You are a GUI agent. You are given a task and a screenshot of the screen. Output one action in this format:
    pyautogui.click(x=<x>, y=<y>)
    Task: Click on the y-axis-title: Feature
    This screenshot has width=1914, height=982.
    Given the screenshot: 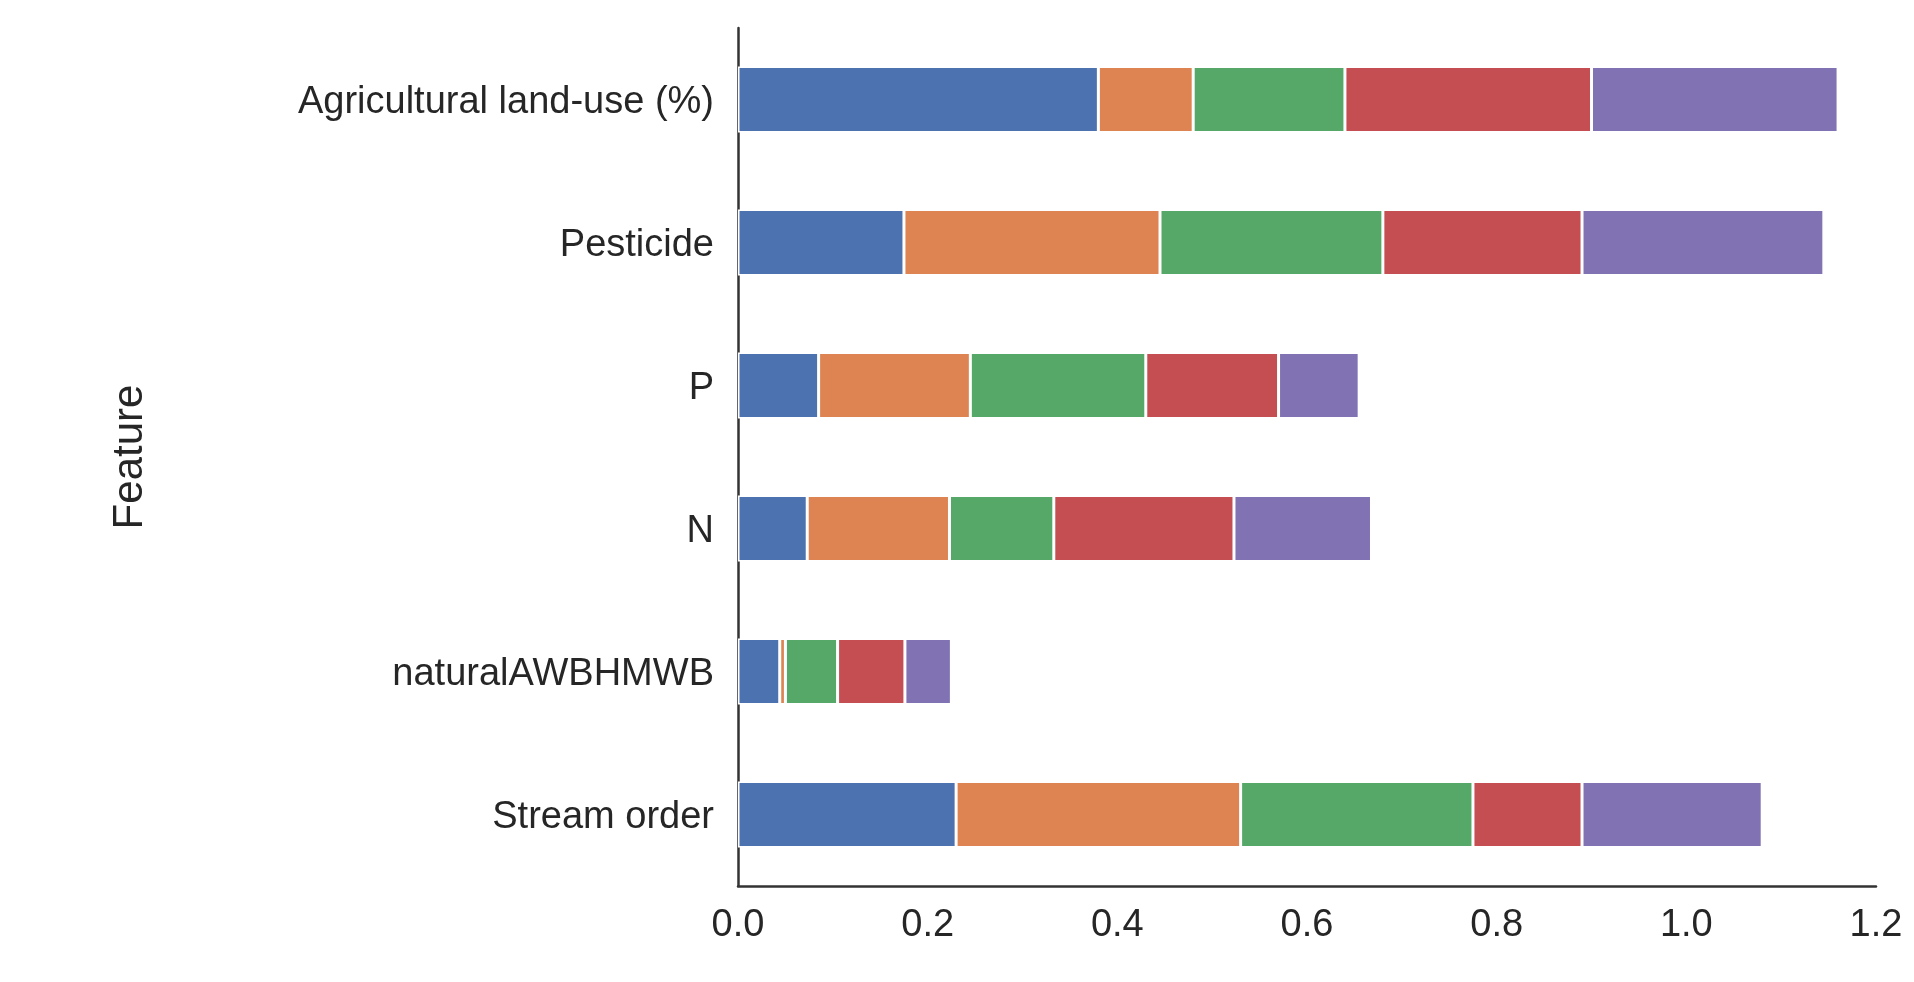 What is the action you would take?
    pyautogui.click(x=127, y=457)
    